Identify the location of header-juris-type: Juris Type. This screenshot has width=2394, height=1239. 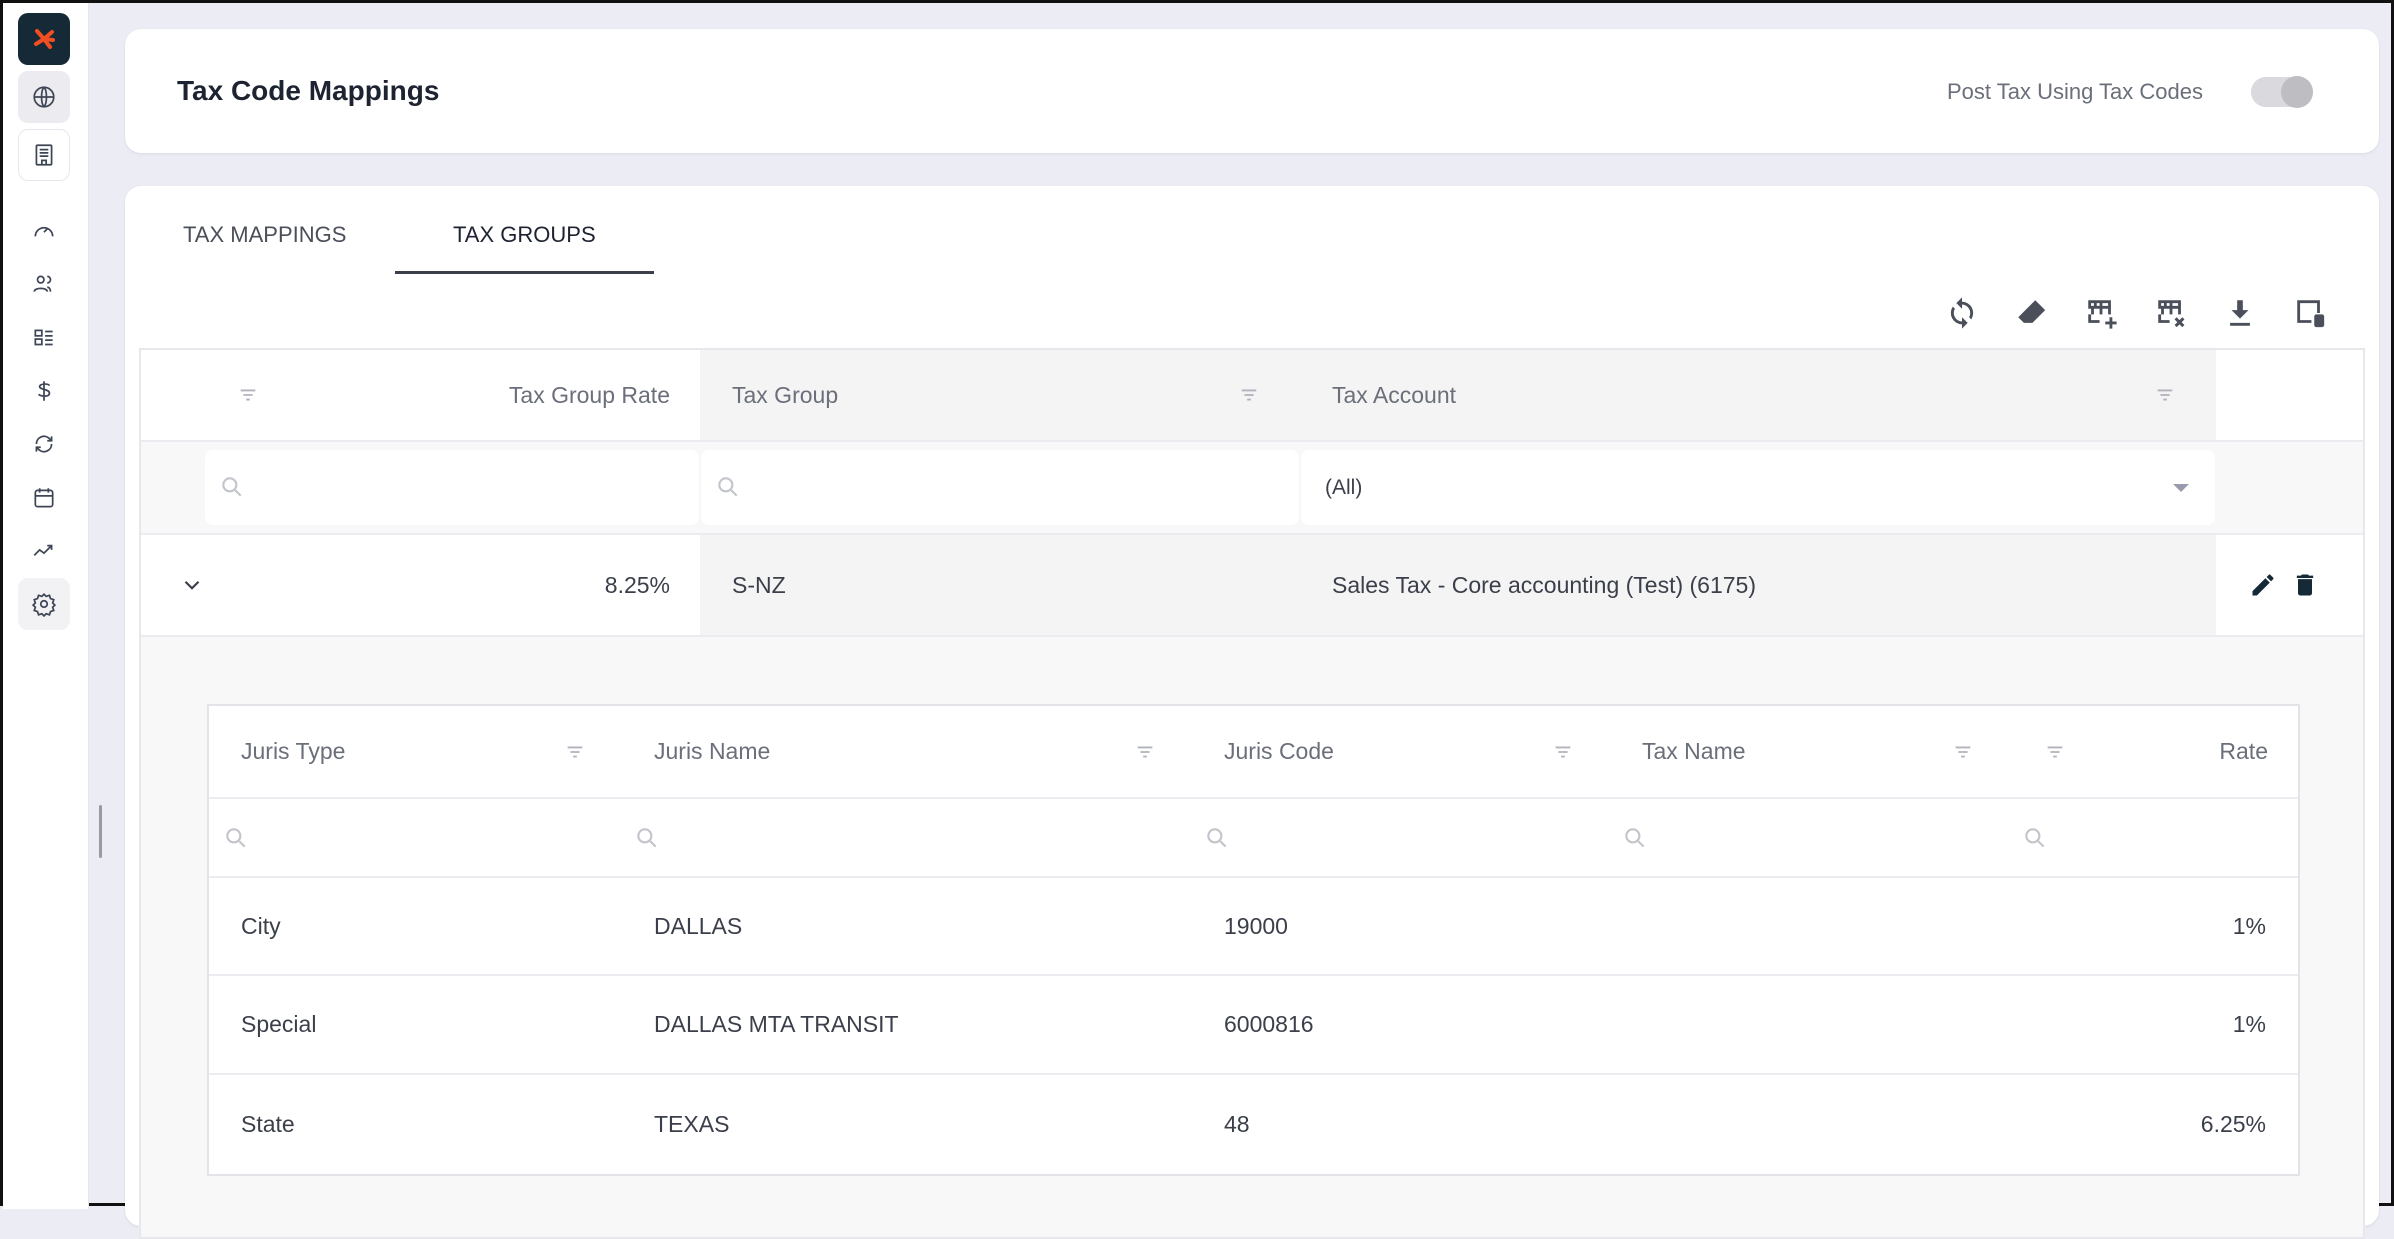
(415, 751).